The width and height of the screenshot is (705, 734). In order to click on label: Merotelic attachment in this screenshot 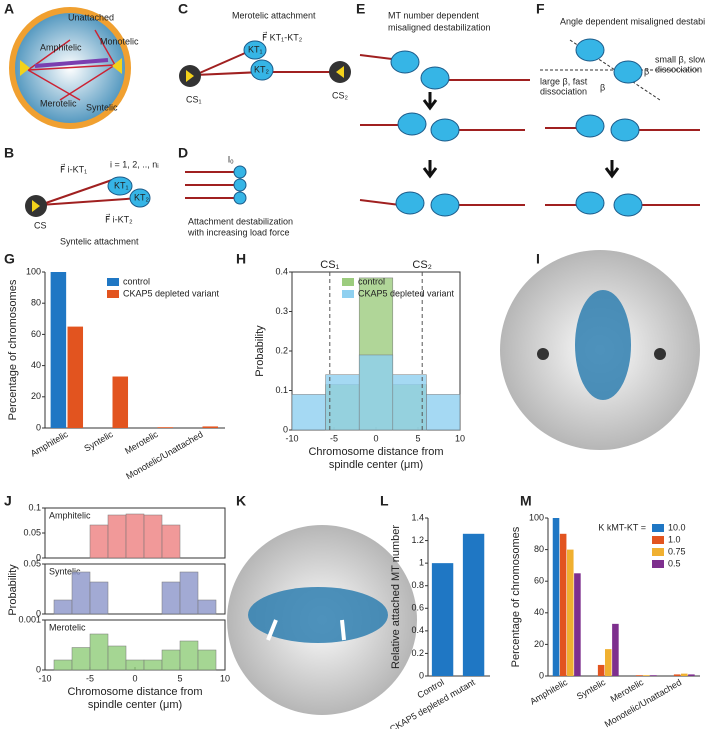, I will do `click(274, 15)`.